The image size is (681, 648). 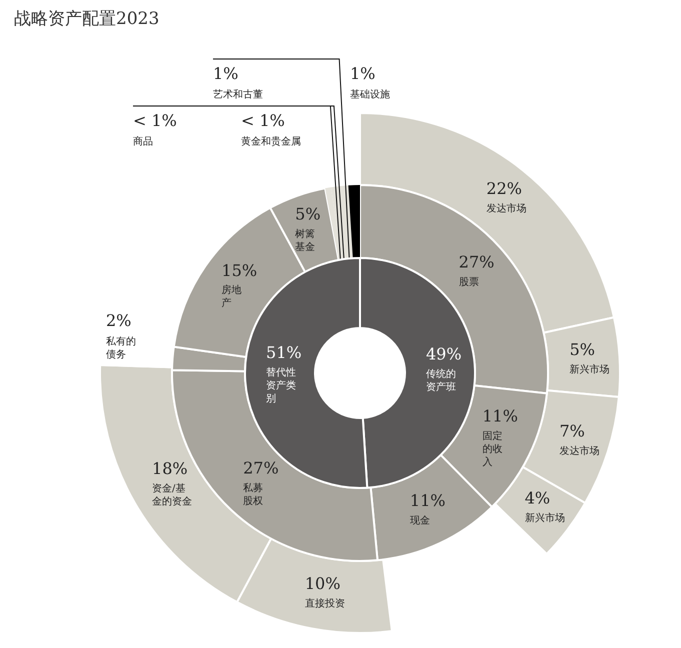 What do you see at coordinates (143, 142) in the screenshot?
I see `slice-label: 商品` at bounding box center [143, 142].